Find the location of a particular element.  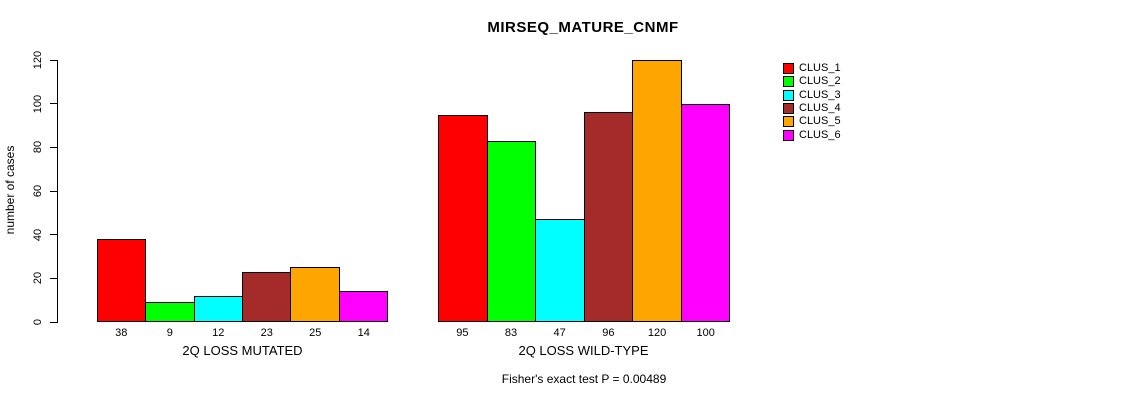

legend-label: CLUS_5 is located at coordinates (820, 121).